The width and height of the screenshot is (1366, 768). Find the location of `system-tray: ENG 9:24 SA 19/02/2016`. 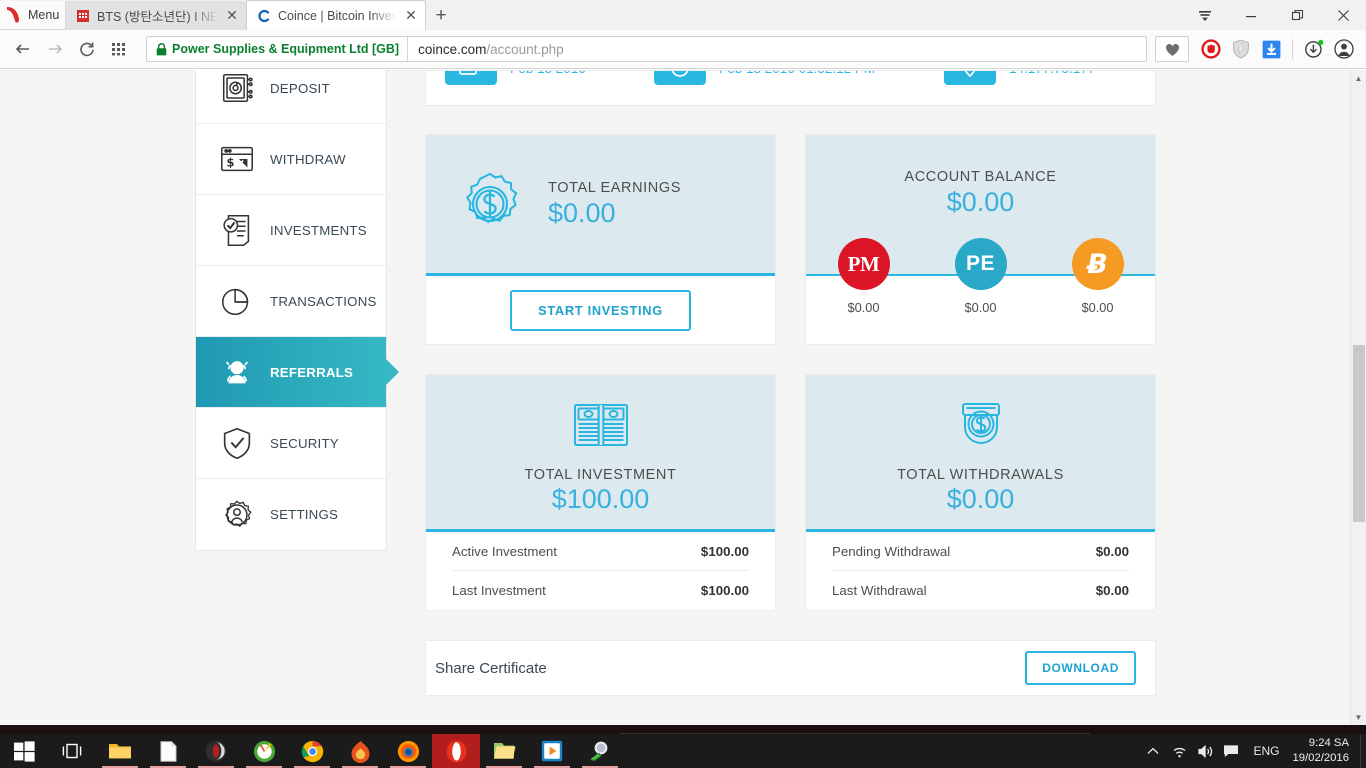

system-tray: ENG 9:24 SA 19/02/2016 is located at coordinates (1253, 751).